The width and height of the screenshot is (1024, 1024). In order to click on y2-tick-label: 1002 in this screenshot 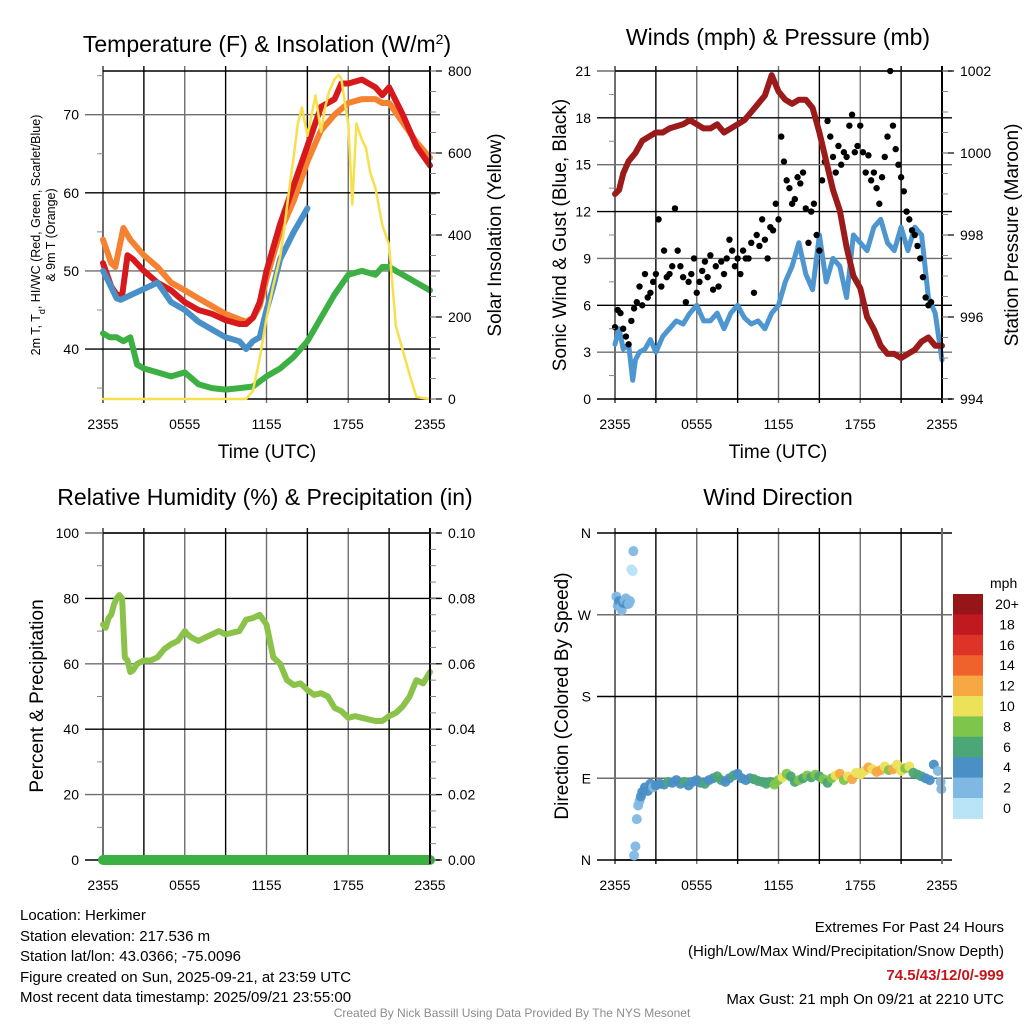, I will do `click(975, 71)`.